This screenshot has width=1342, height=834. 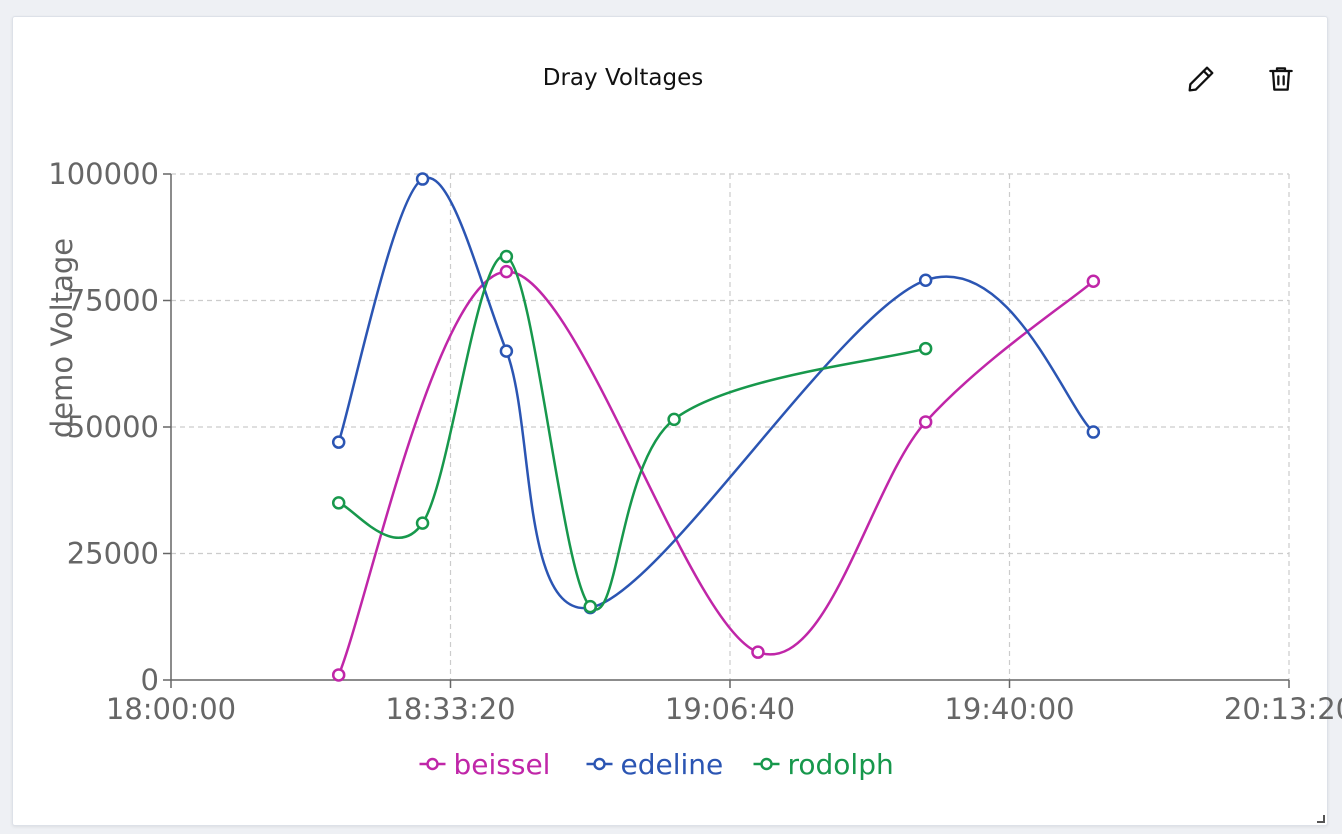 I want to click on legend-item-edeline: edeline, so click(x=672, y=764).